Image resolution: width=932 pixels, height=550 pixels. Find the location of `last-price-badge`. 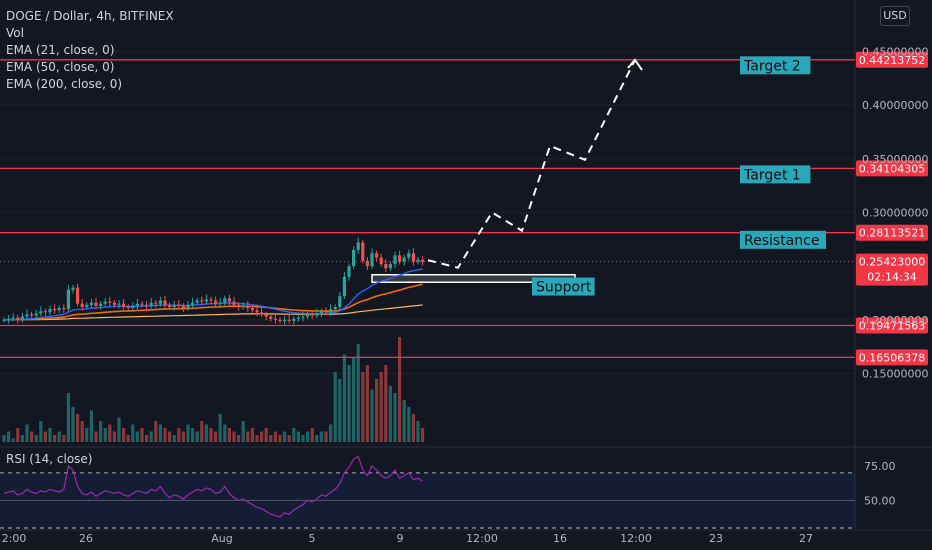

last-price-badge is located at coordinates (892, 269).